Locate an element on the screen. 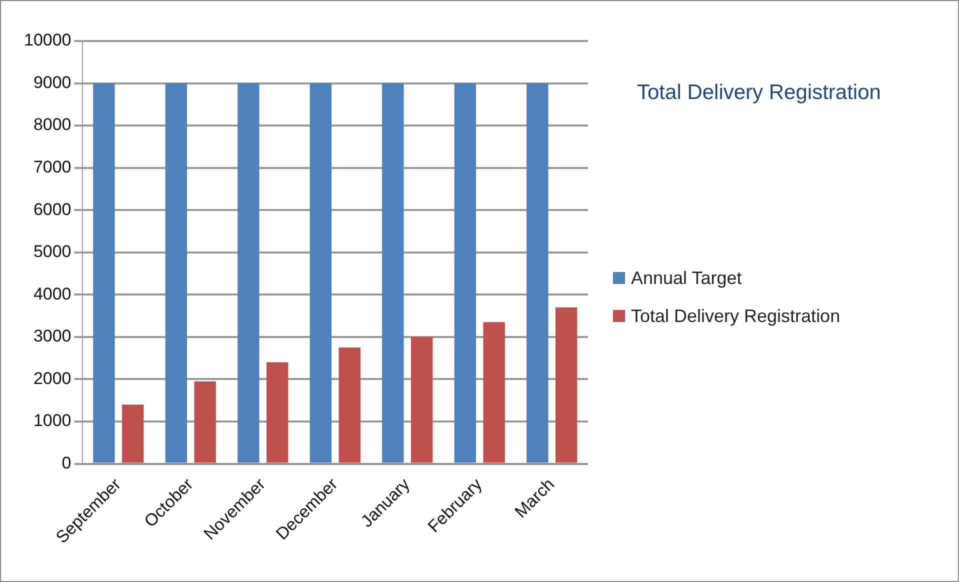  legend-label: Annual Target is located at coordinates (686, 278).